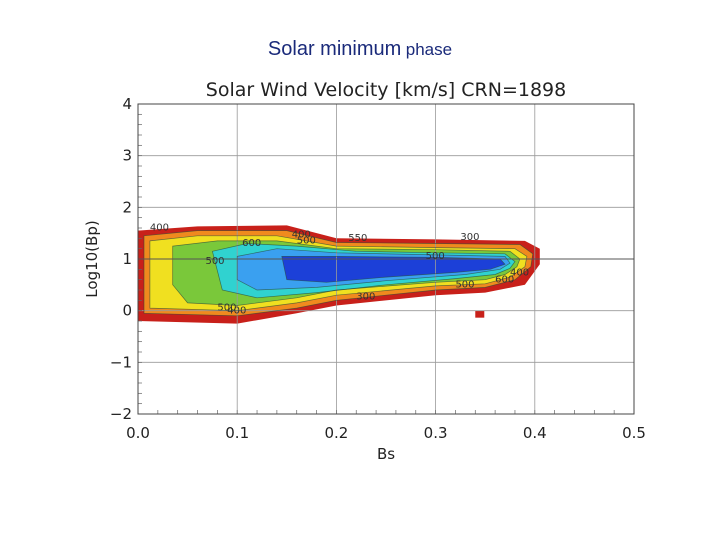  Describe the element at coordinates (386, 454) in the screenshot. I see `x-axis-label: Bs` at that location.